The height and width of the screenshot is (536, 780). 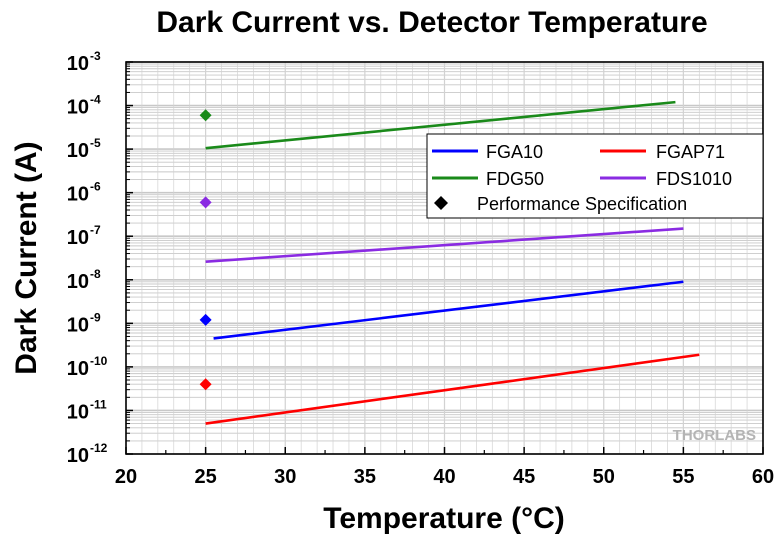 I want to click on x-tick-label: 35, so click(x=365, y=477).